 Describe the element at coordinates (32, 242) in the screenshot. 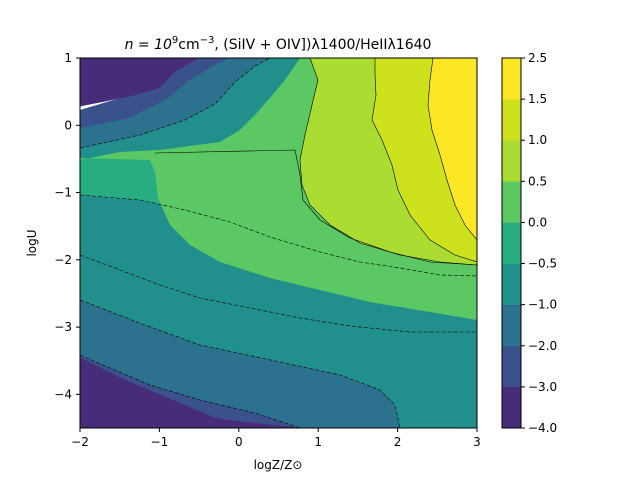

I see `y-axis-label: logU` at that location.